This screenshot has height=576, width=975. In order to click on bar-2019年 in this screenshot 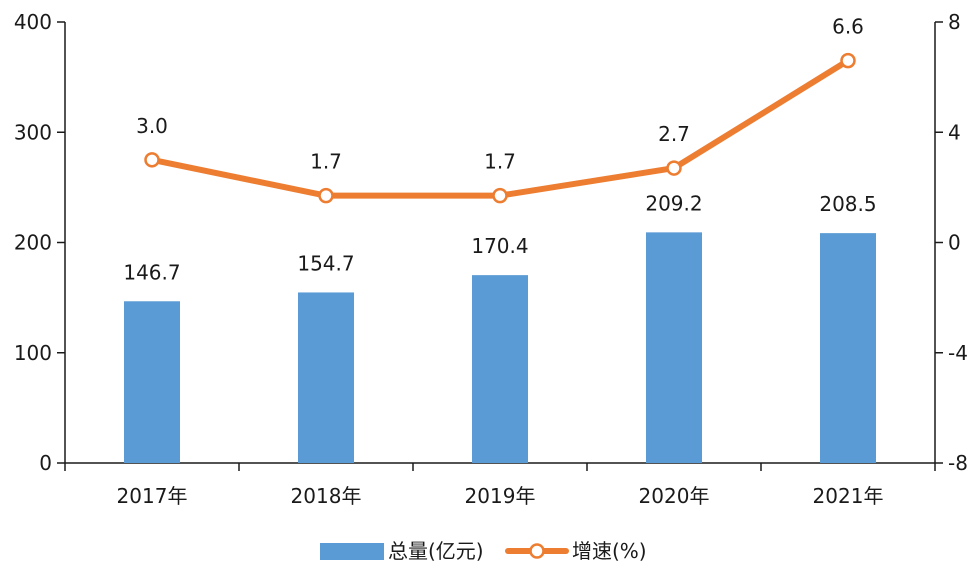, I will do `click(500, 369)`.